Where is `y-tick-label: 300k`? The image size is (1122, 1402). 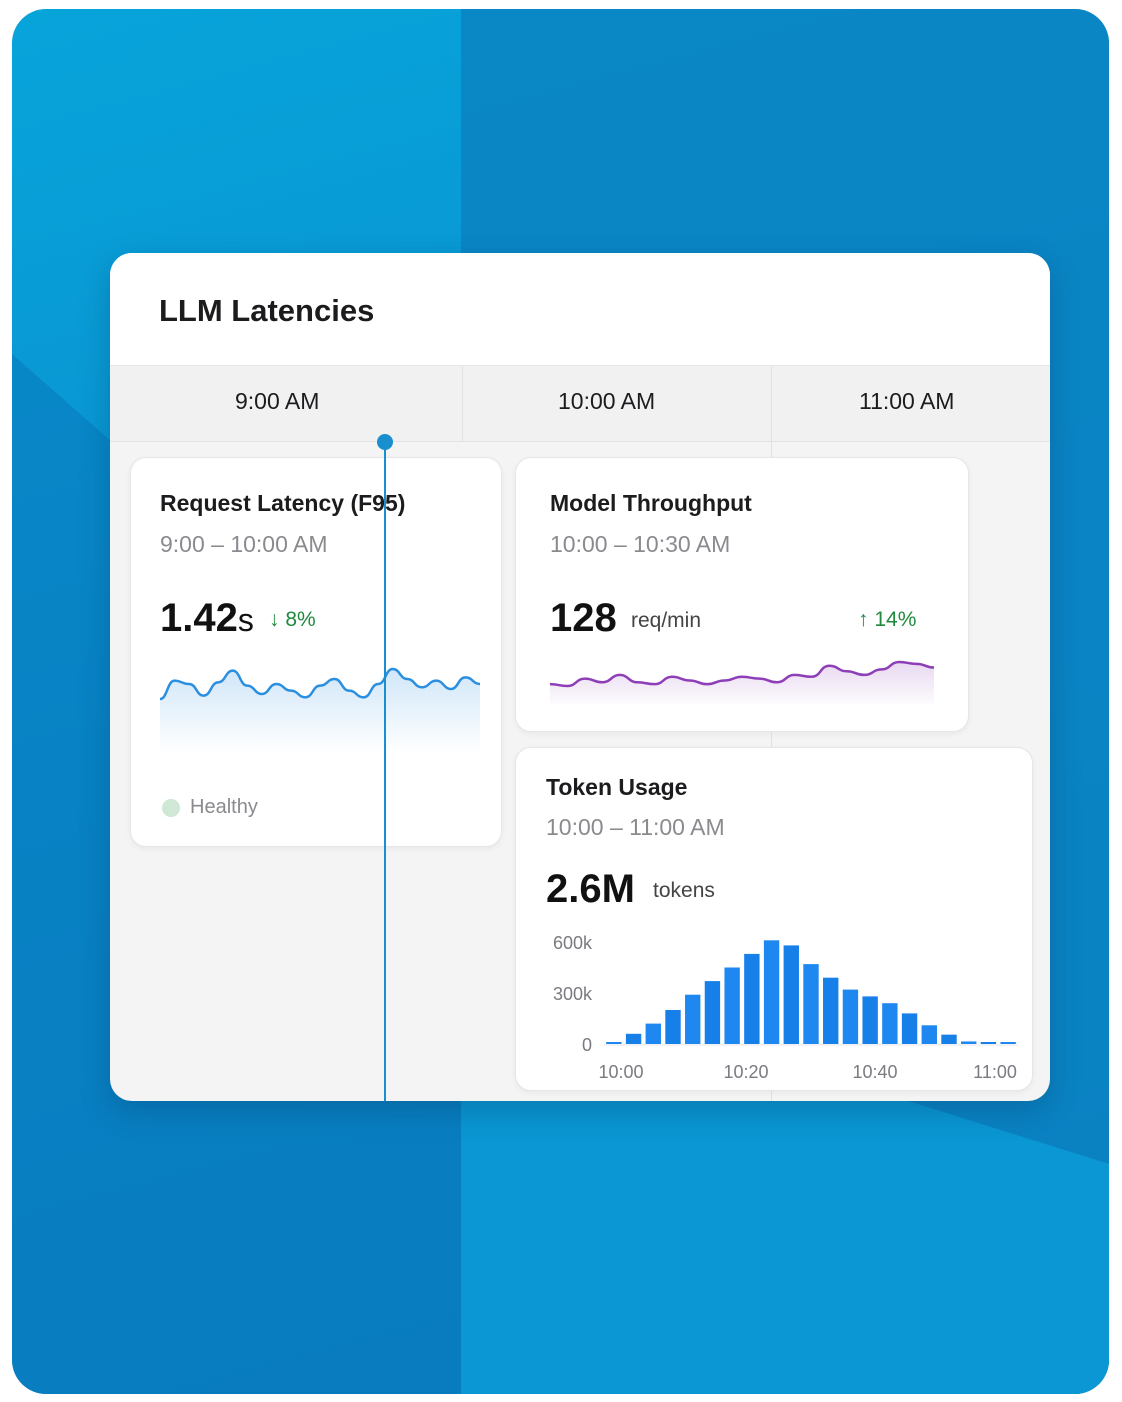 y-tick-label: 300k is located at coordinates (573, 994).